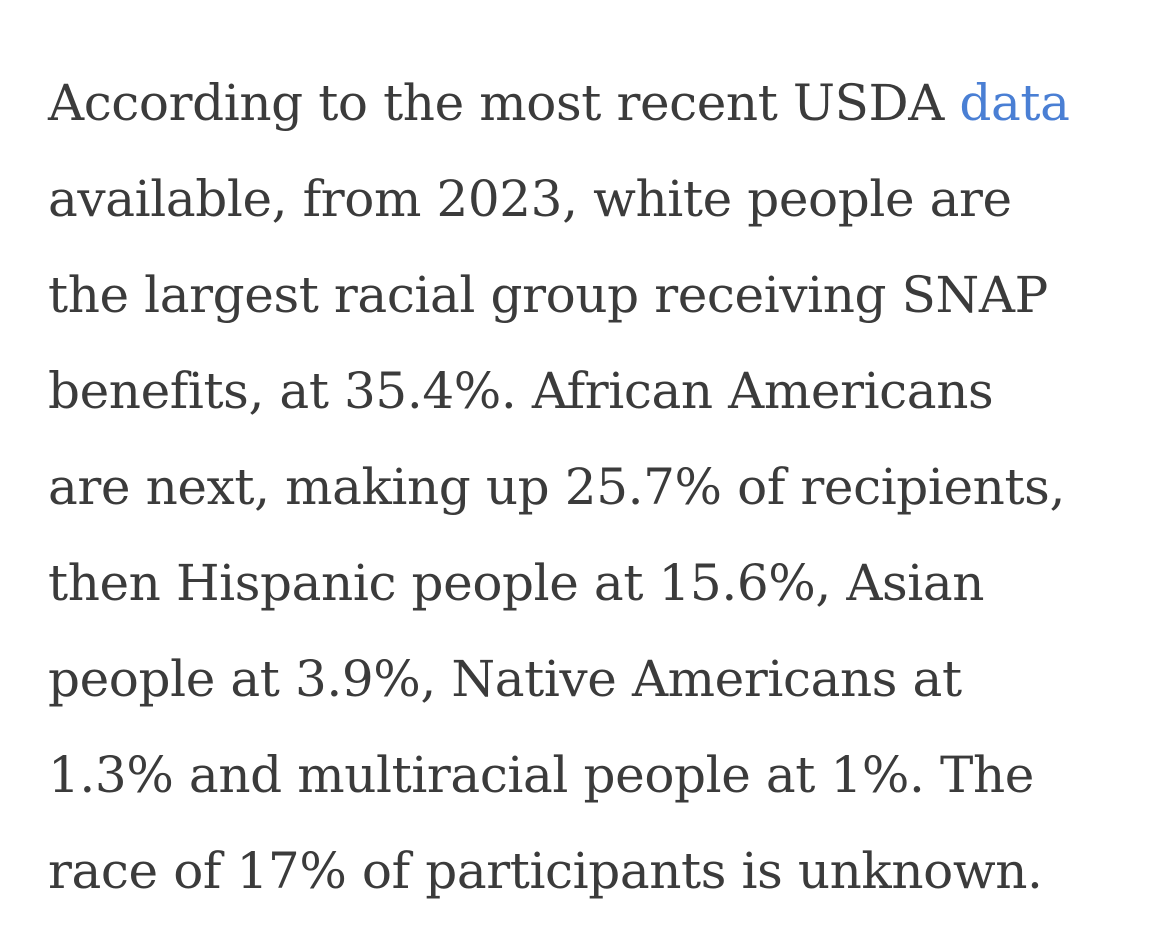  What do you see at coordinates (541, 775) in the screenshot?
I see `paragraph-line-8: 1.3% and multiracial people at 1%. The` at bounding box center [541, 775].